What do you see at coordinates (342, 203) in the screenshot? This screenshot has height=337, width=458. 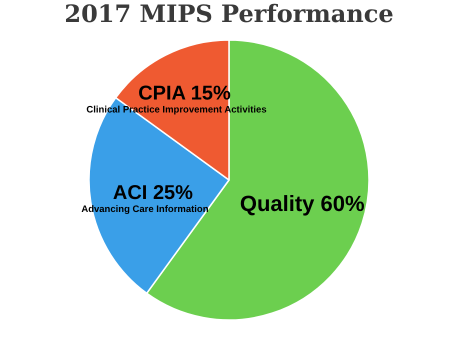 I see `data-label: 60%` at bounding box center [342, 203].